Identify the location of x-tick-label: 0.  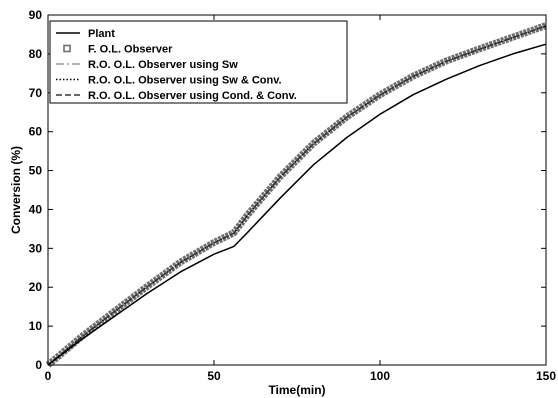
(48, 376).